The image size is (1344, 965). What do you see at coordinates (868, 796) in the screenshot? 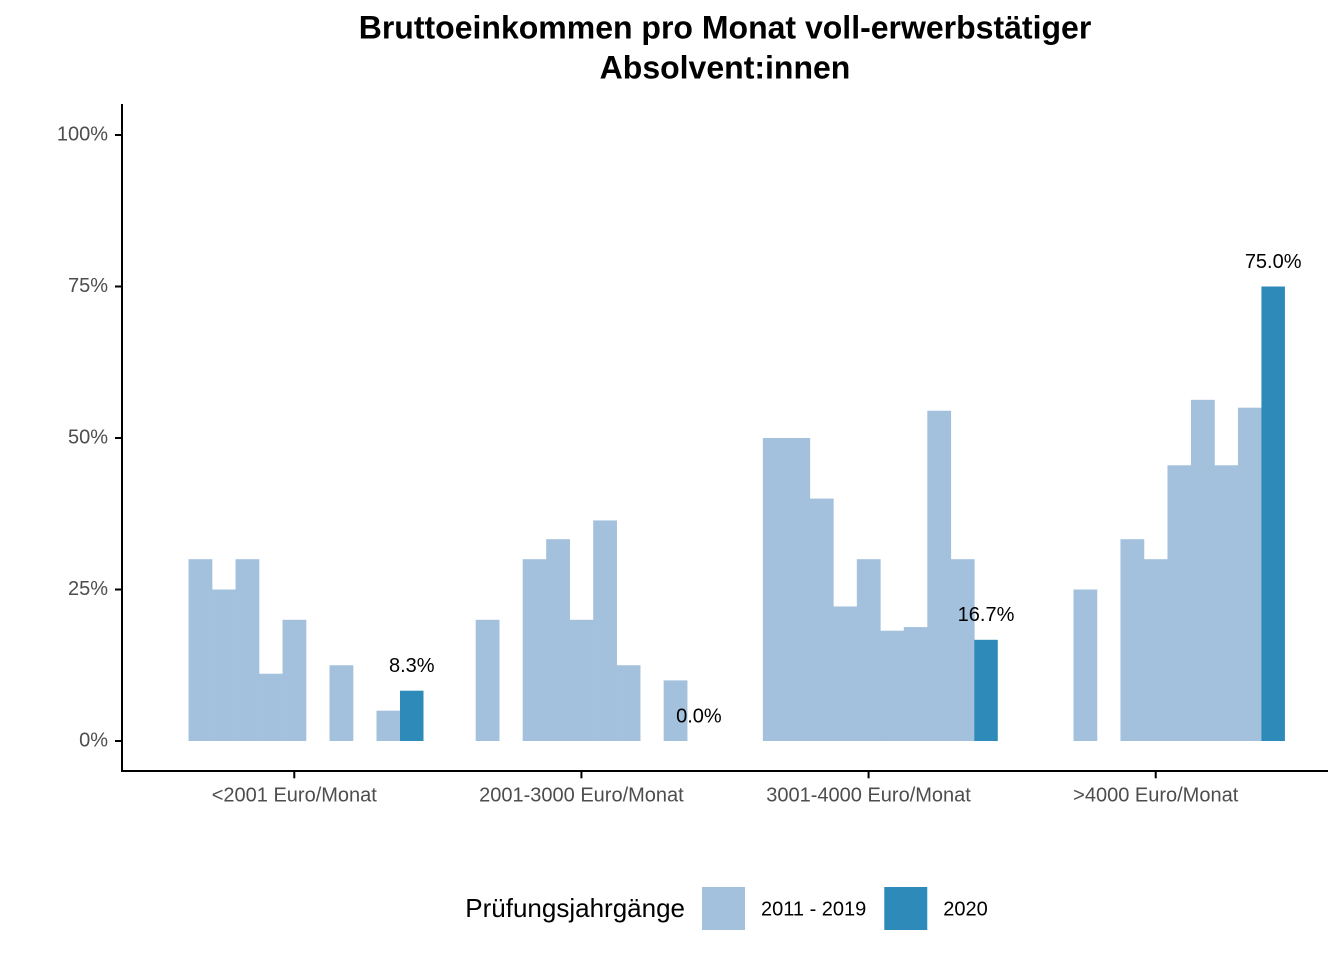
I see `x-tick-label: 3001-4000 Euro/Monat` at bounding box center [868, 796].